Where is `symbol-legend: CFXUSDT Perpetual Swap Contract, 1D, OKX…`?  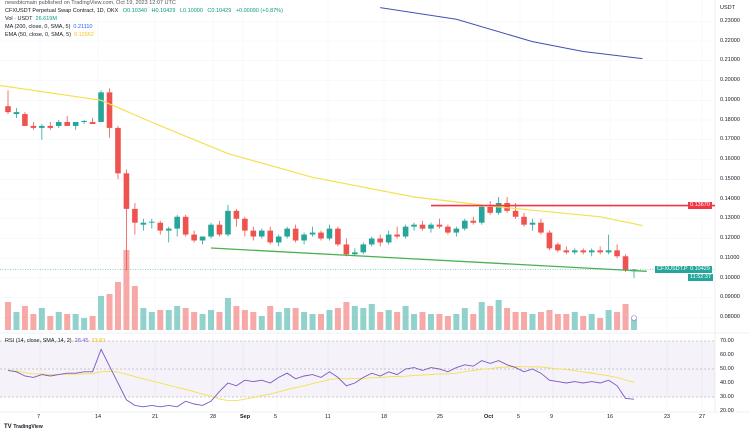
symbol-legend: CFXUSDT Perpetual Swap Contract, 1D, OKX… is located at coordinates (145, 11).